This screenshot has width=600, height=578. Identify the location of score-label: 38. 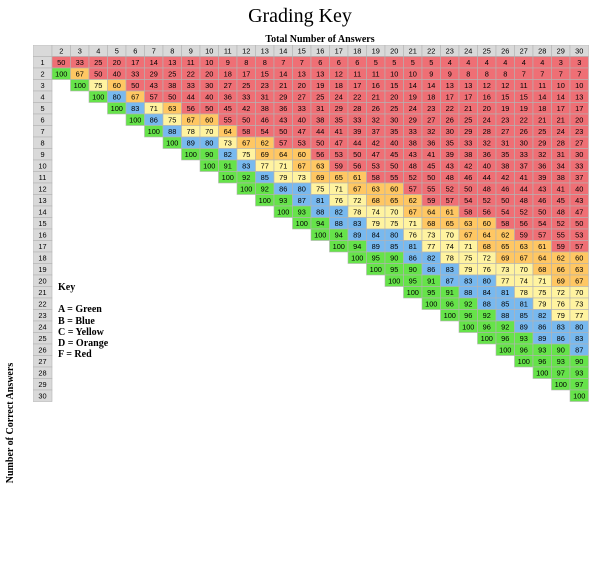
(413, 143).